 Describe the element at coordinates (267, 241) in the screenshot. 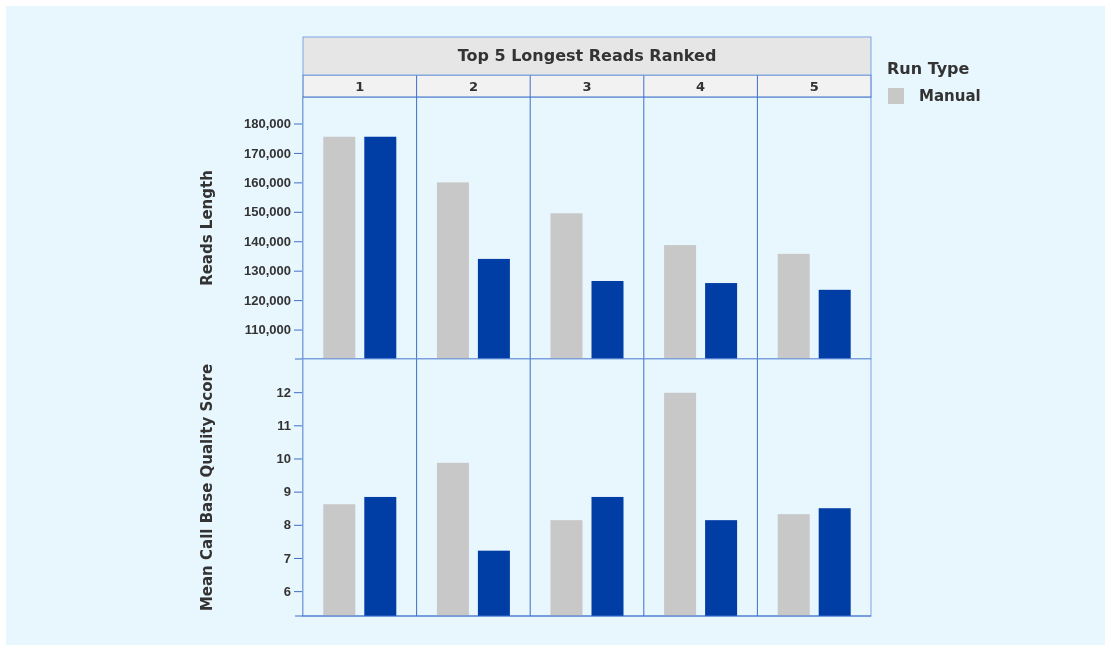

I see `y-tick-label: 140,000` at that location.